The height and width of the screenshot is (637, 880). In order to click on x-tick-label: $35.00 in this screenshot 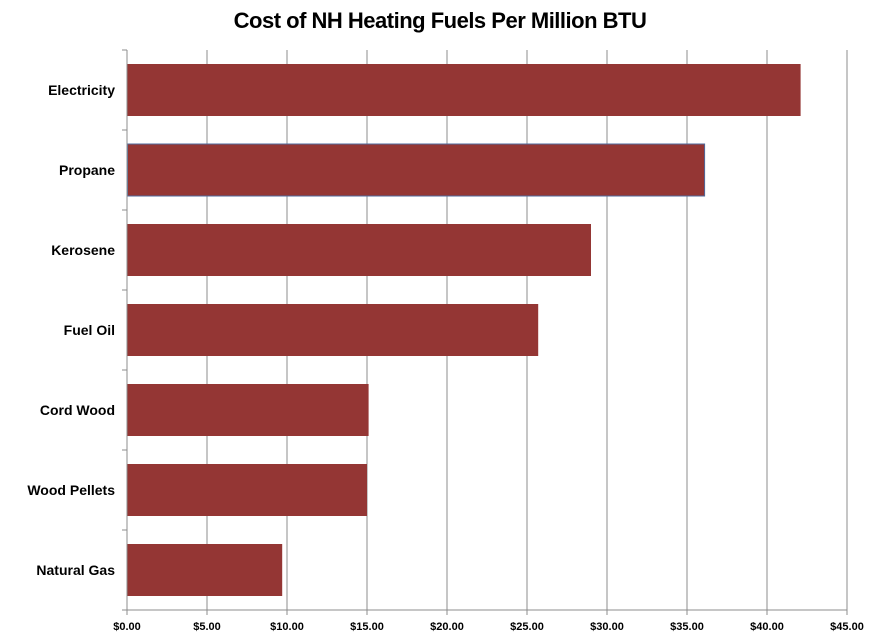, I will do `click(687, 627)`.